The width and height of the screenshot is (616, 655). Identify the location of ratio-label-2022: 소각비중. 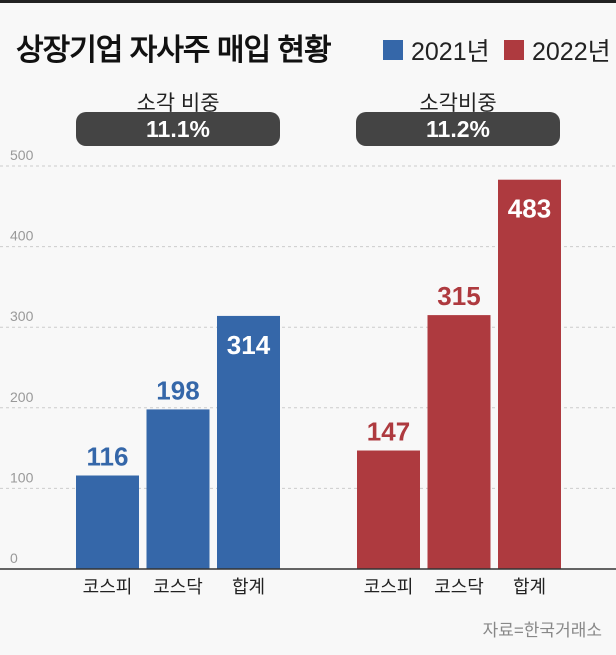
(458, 103).